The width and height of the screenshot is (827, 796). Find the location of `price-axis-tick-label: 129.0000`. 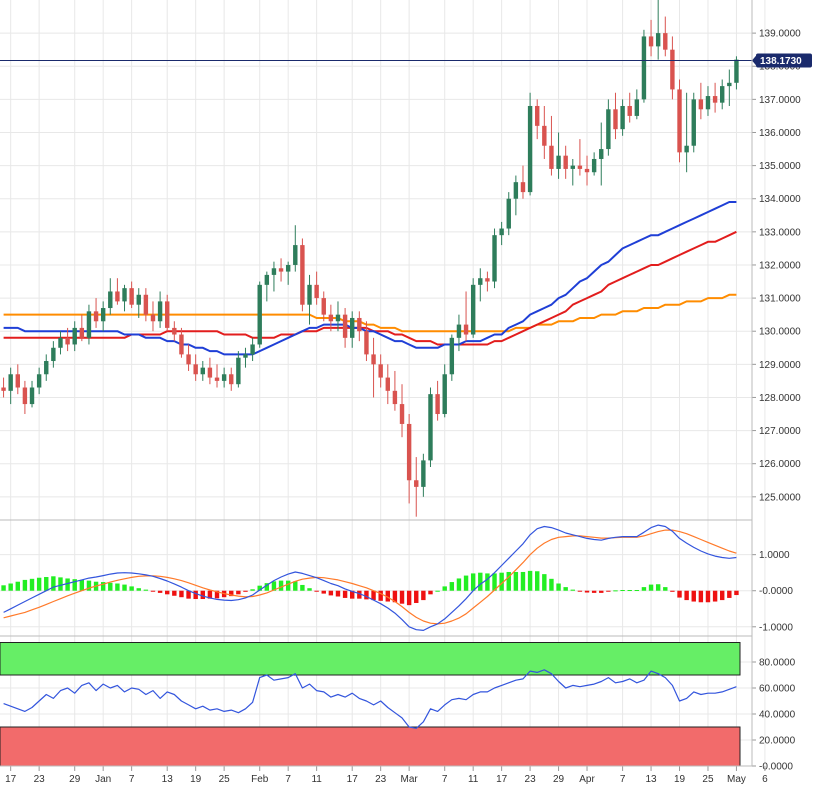

price-axis-tick-label: 129.0000 is located at coordinates (780, 365).